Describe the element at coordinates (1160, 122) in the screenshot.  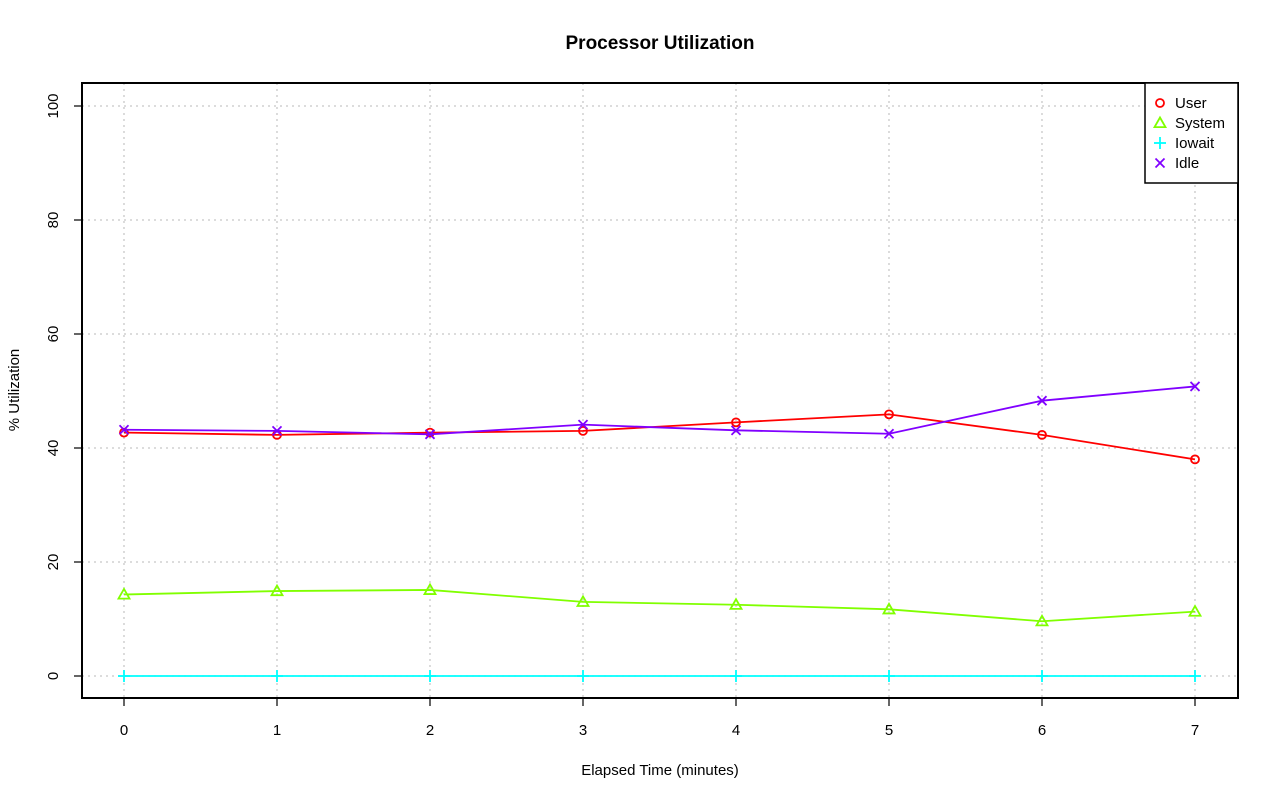
I see `legend-marker-system` at that location.